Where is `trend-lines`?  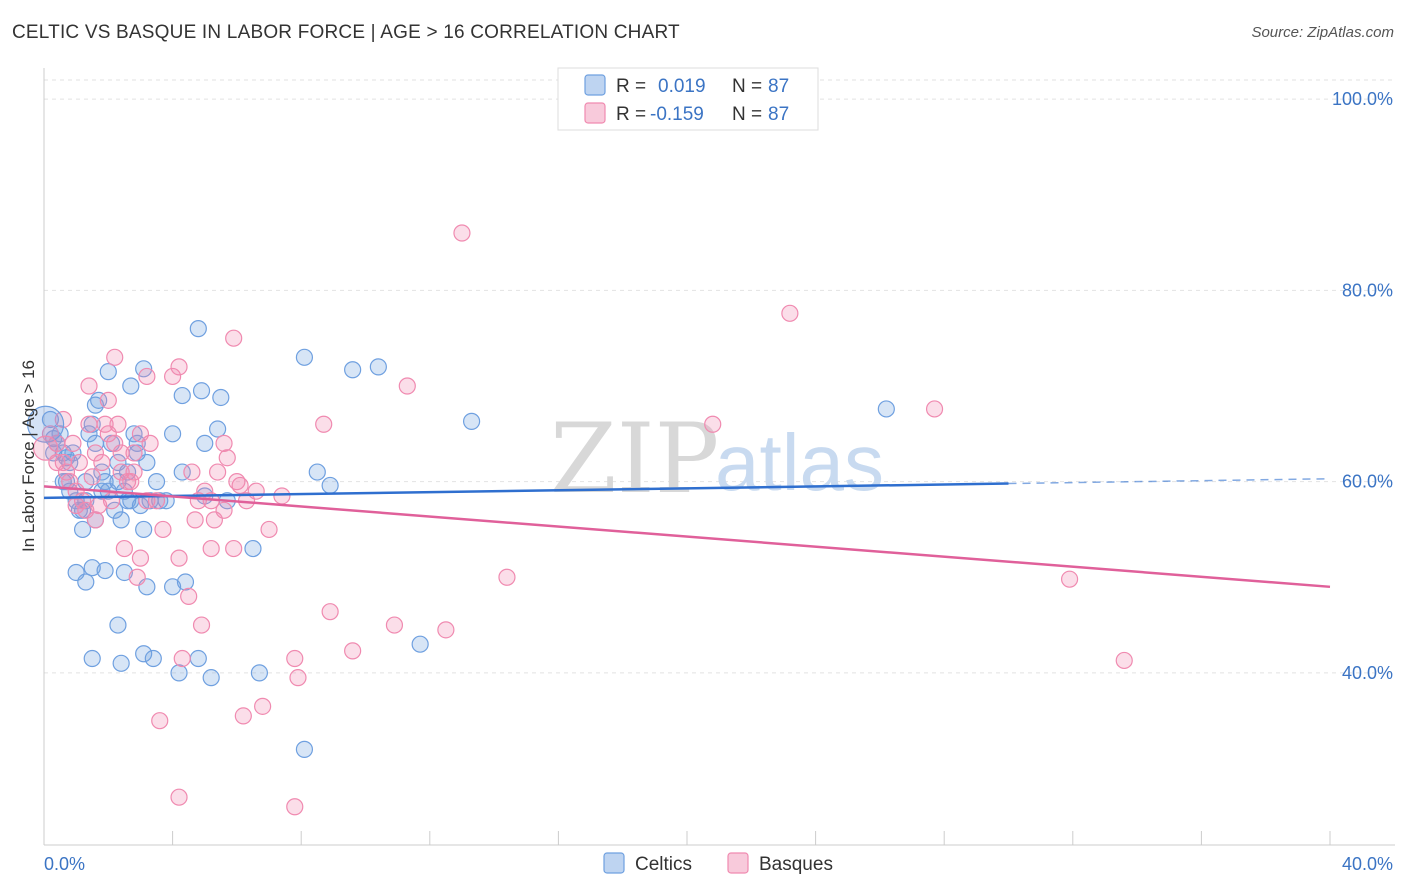
trend-lines is located at coordinates (687, 533).